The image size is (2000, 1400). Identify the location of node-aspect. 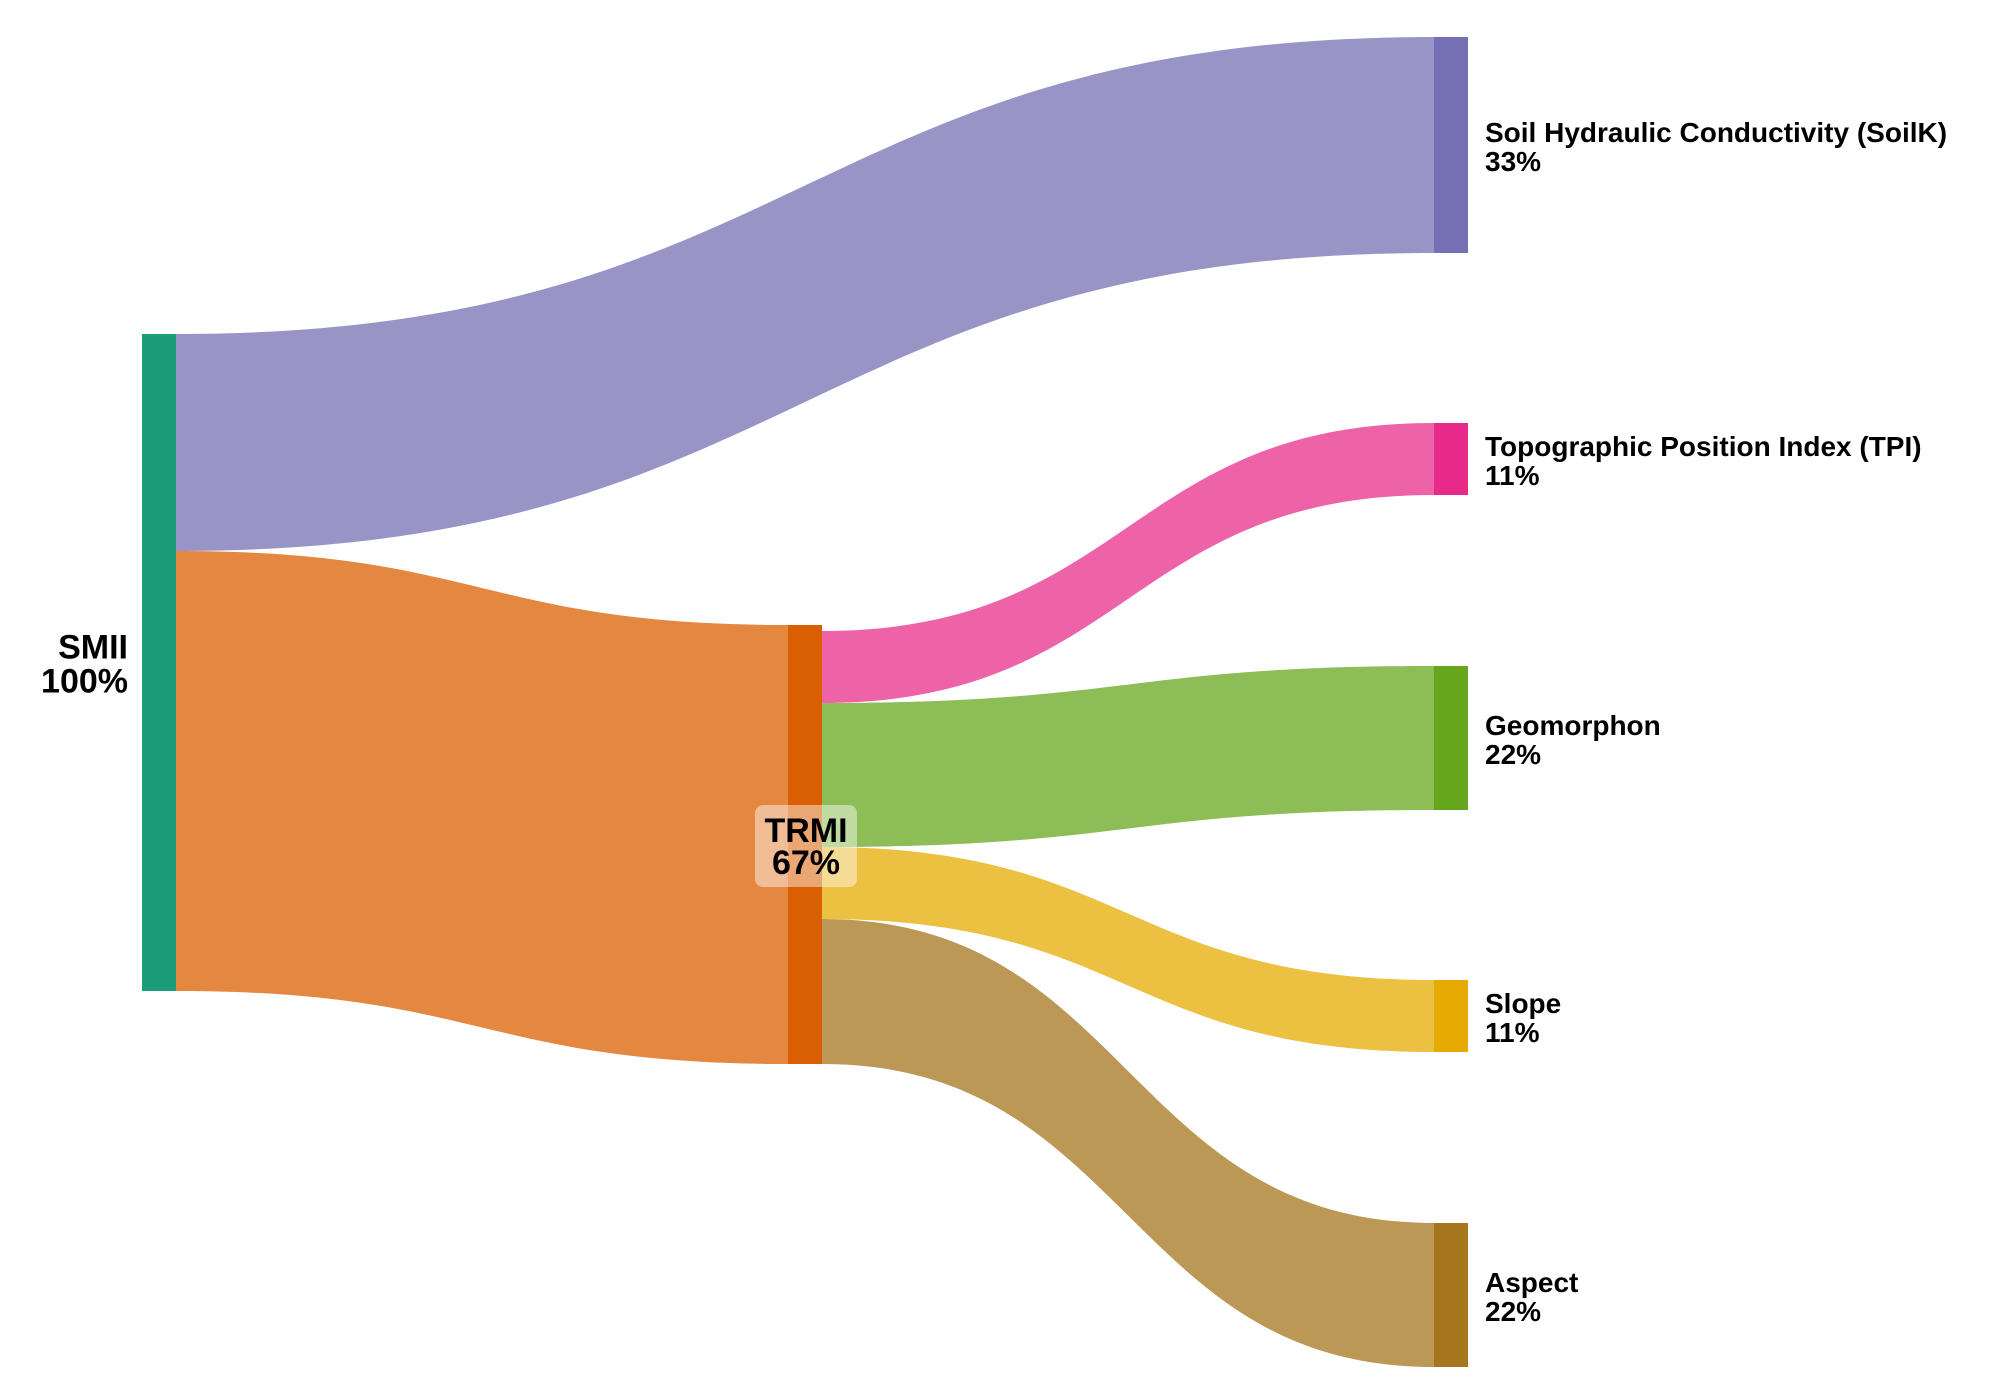
(1451, 1295).